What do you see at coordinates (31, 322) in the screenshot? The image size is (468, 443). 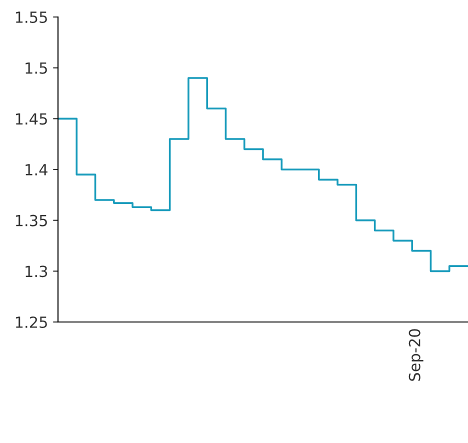 I see `y-tick-label: 1.25` at bounding box center [31, 322].